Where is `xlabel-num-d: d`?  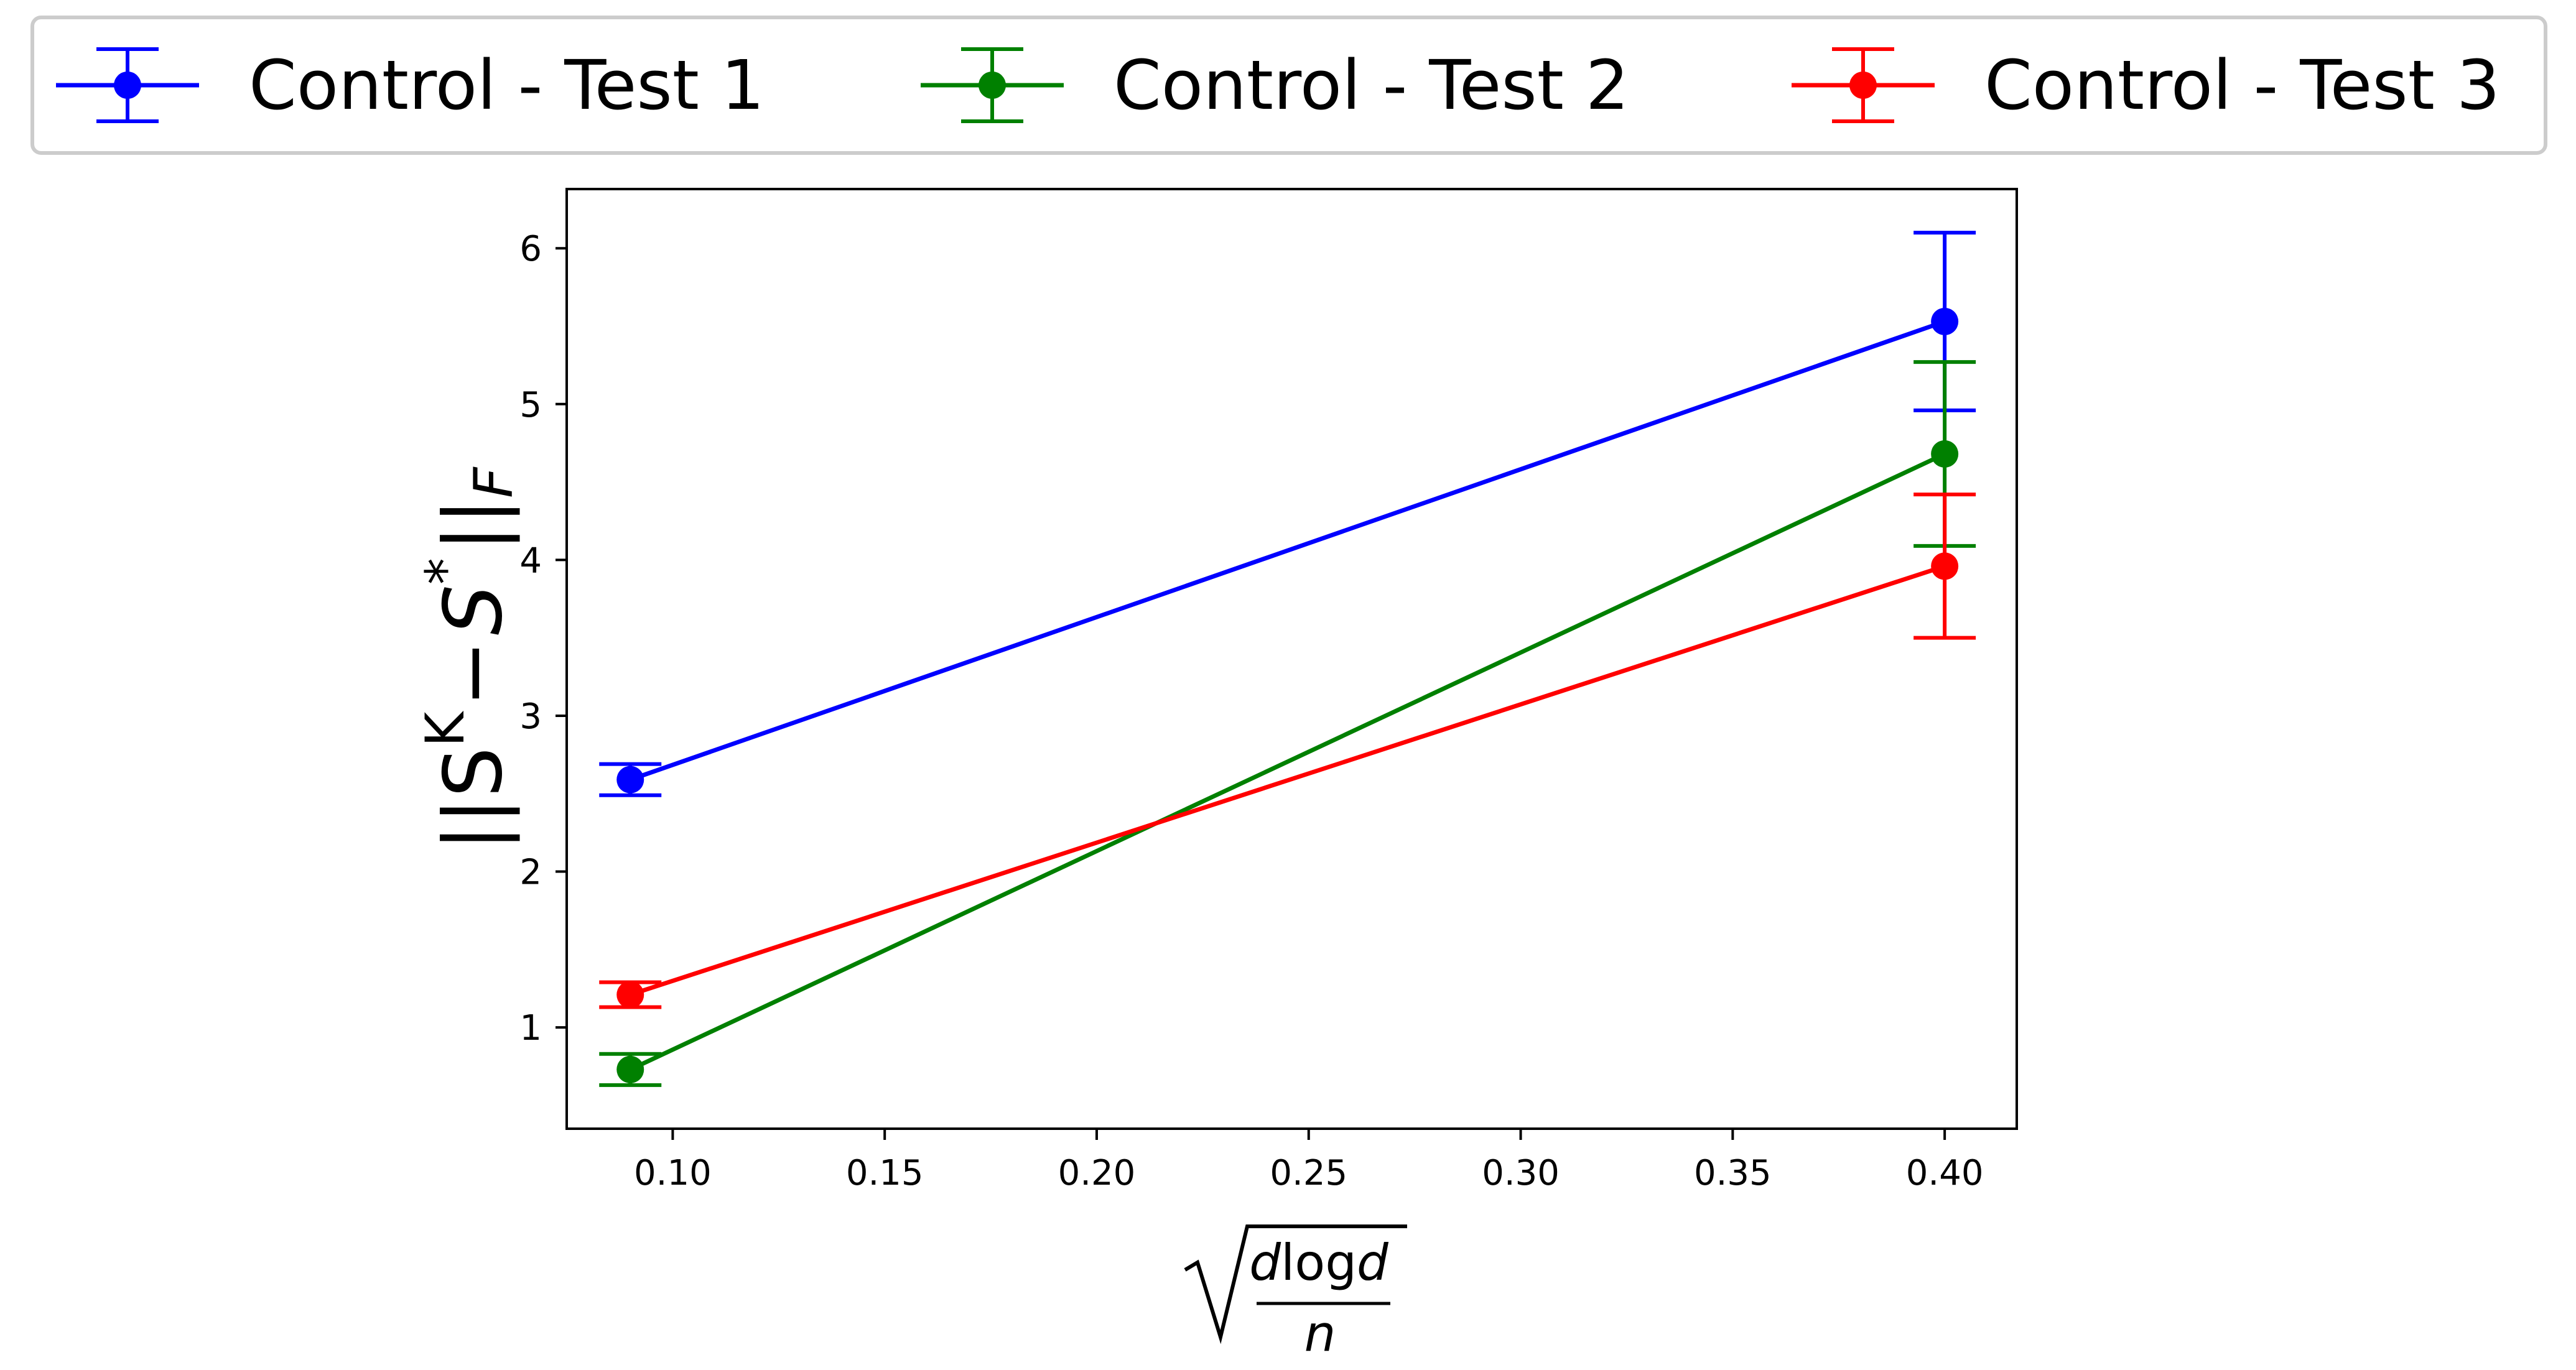
xlabel-num-d: d is located at coordinates (1265, 1263).